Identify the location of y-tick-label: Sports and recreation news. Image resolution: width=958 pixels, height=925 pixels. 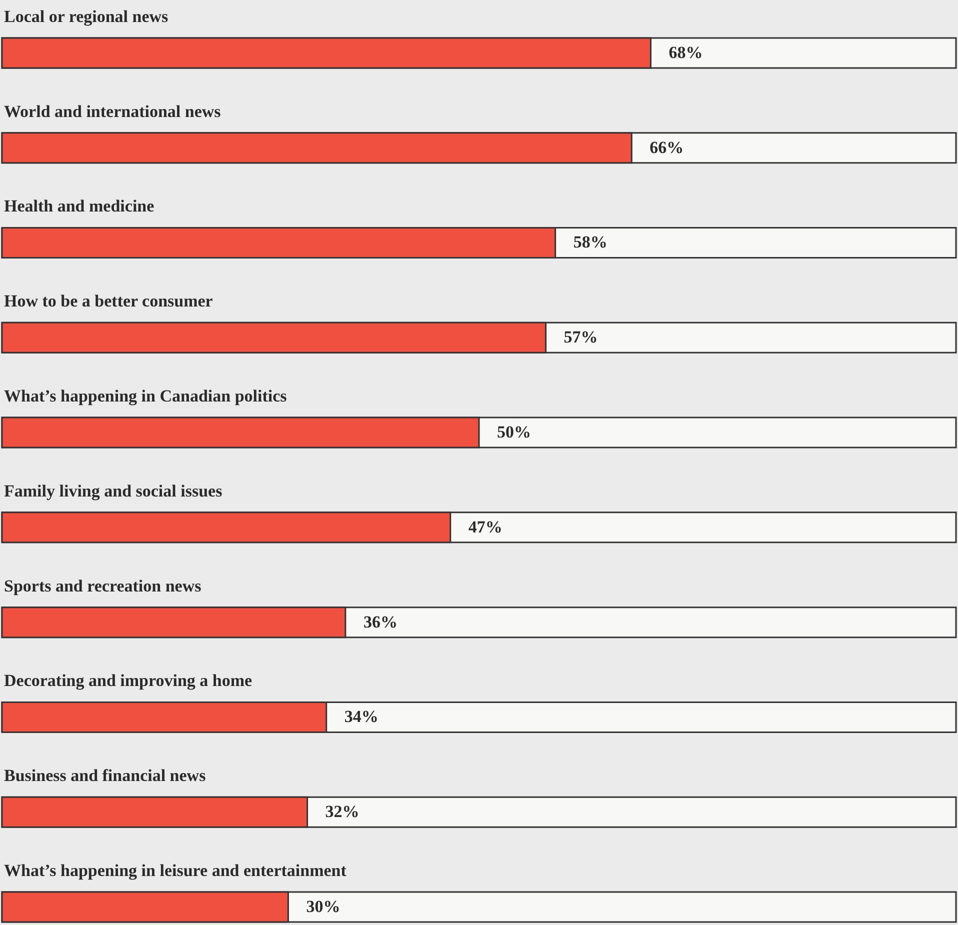
(103, 586).